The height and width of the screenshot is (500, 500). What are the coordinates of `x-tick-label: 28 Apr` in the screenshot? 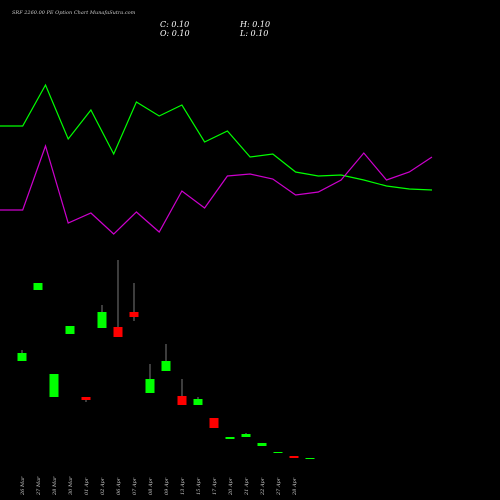 It's located at (295, 486).